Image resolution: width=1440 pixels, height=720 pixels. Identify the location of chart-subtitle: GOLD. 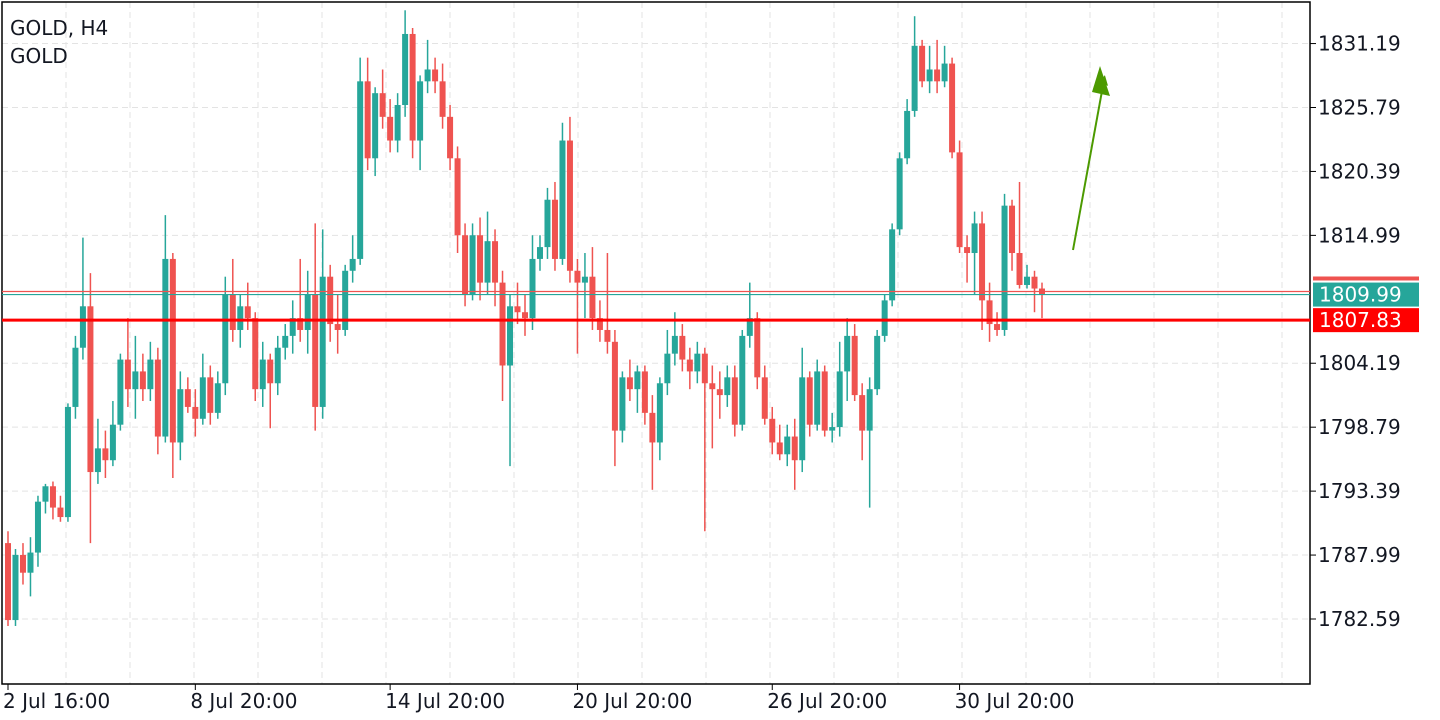
(39, 56).